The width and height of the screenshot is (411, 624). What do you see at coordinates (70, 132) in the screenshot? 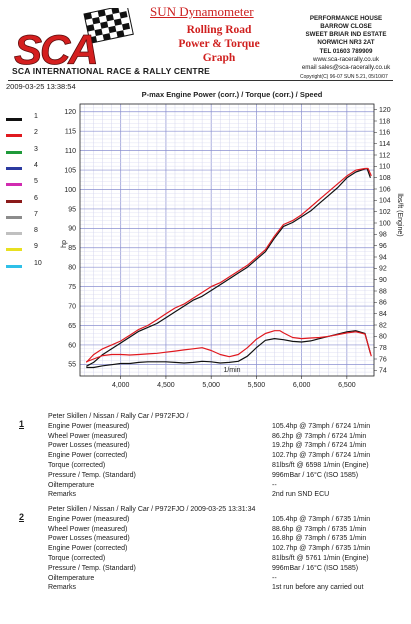
I see `y-left-tick-label: 115` at bounding box center [70, 132].